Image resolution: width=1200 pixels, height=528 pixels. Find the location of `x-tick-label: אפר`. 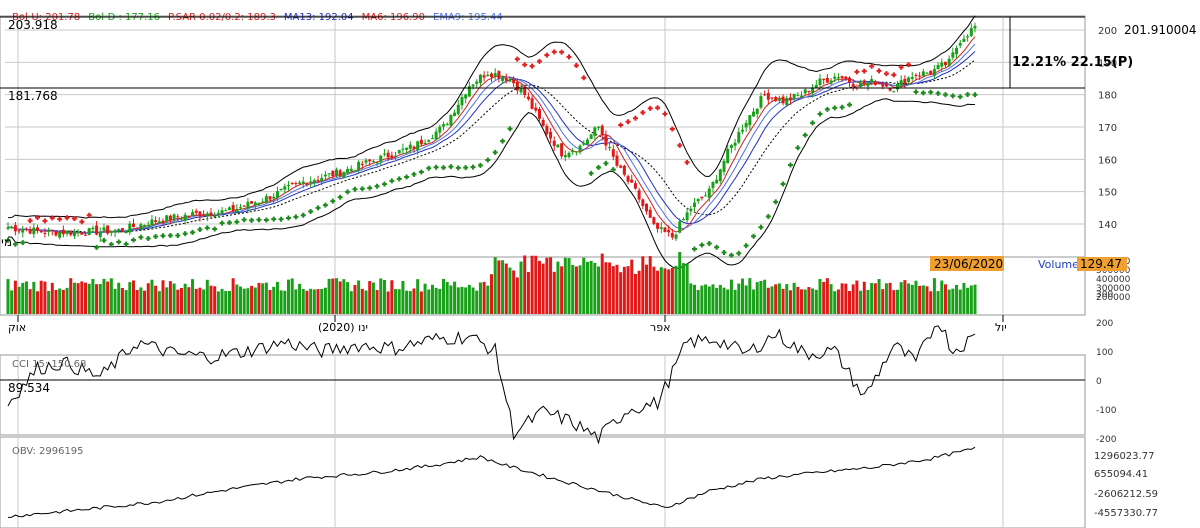

x-tick-label: אפר is located at coordinates (660, 327).